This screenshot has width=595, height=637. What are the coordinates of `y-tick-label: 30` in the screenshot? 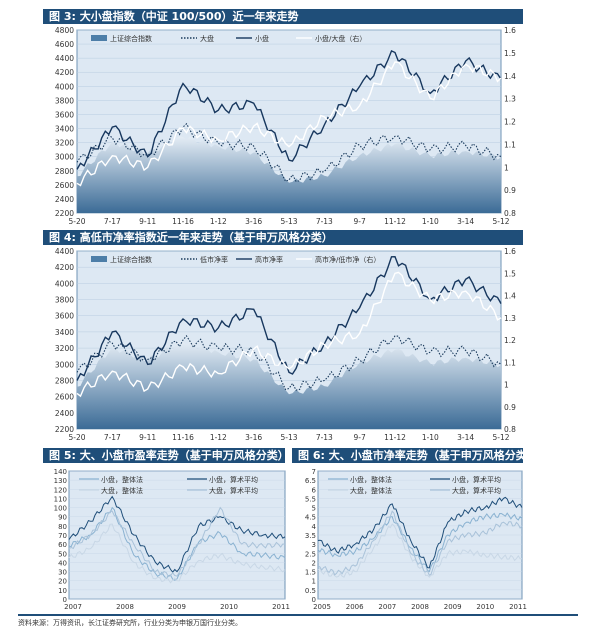 It's located at (62, 573).